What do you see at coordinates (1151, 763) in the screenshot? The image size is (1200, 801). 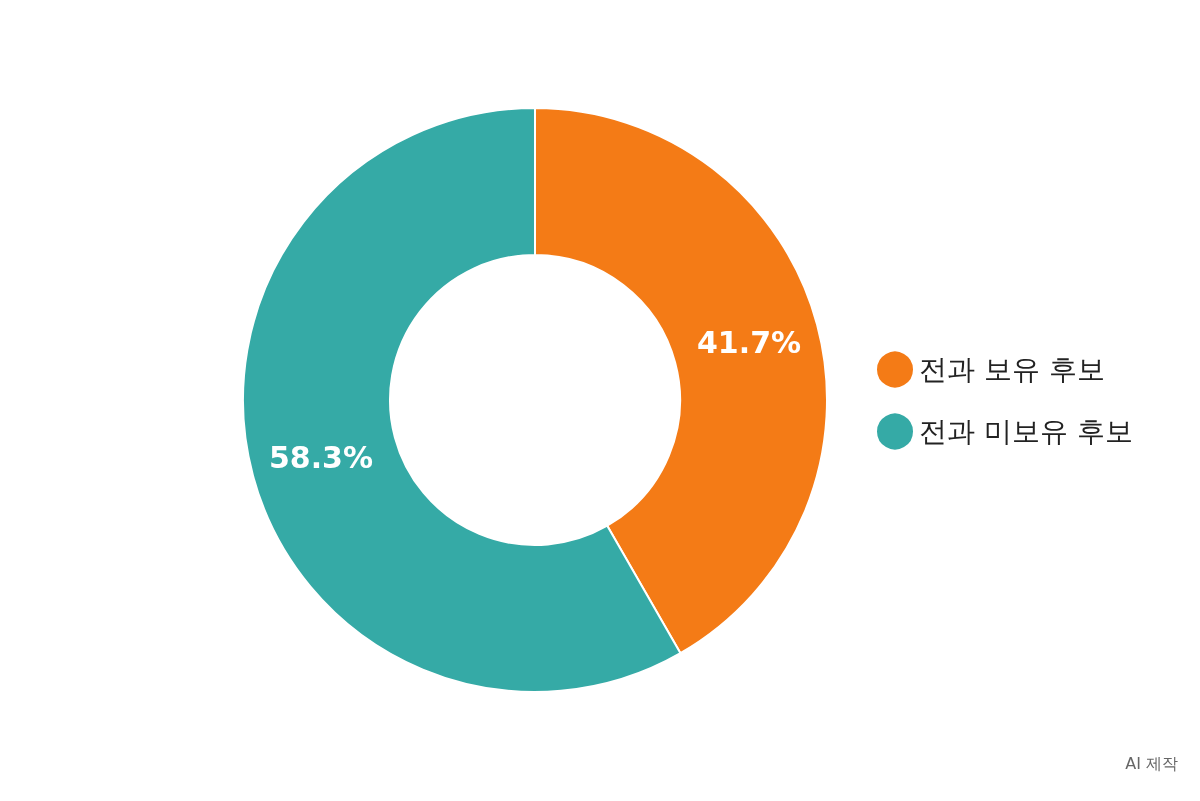 I see `text: AI 제작` at bounding box center [1151, 763].